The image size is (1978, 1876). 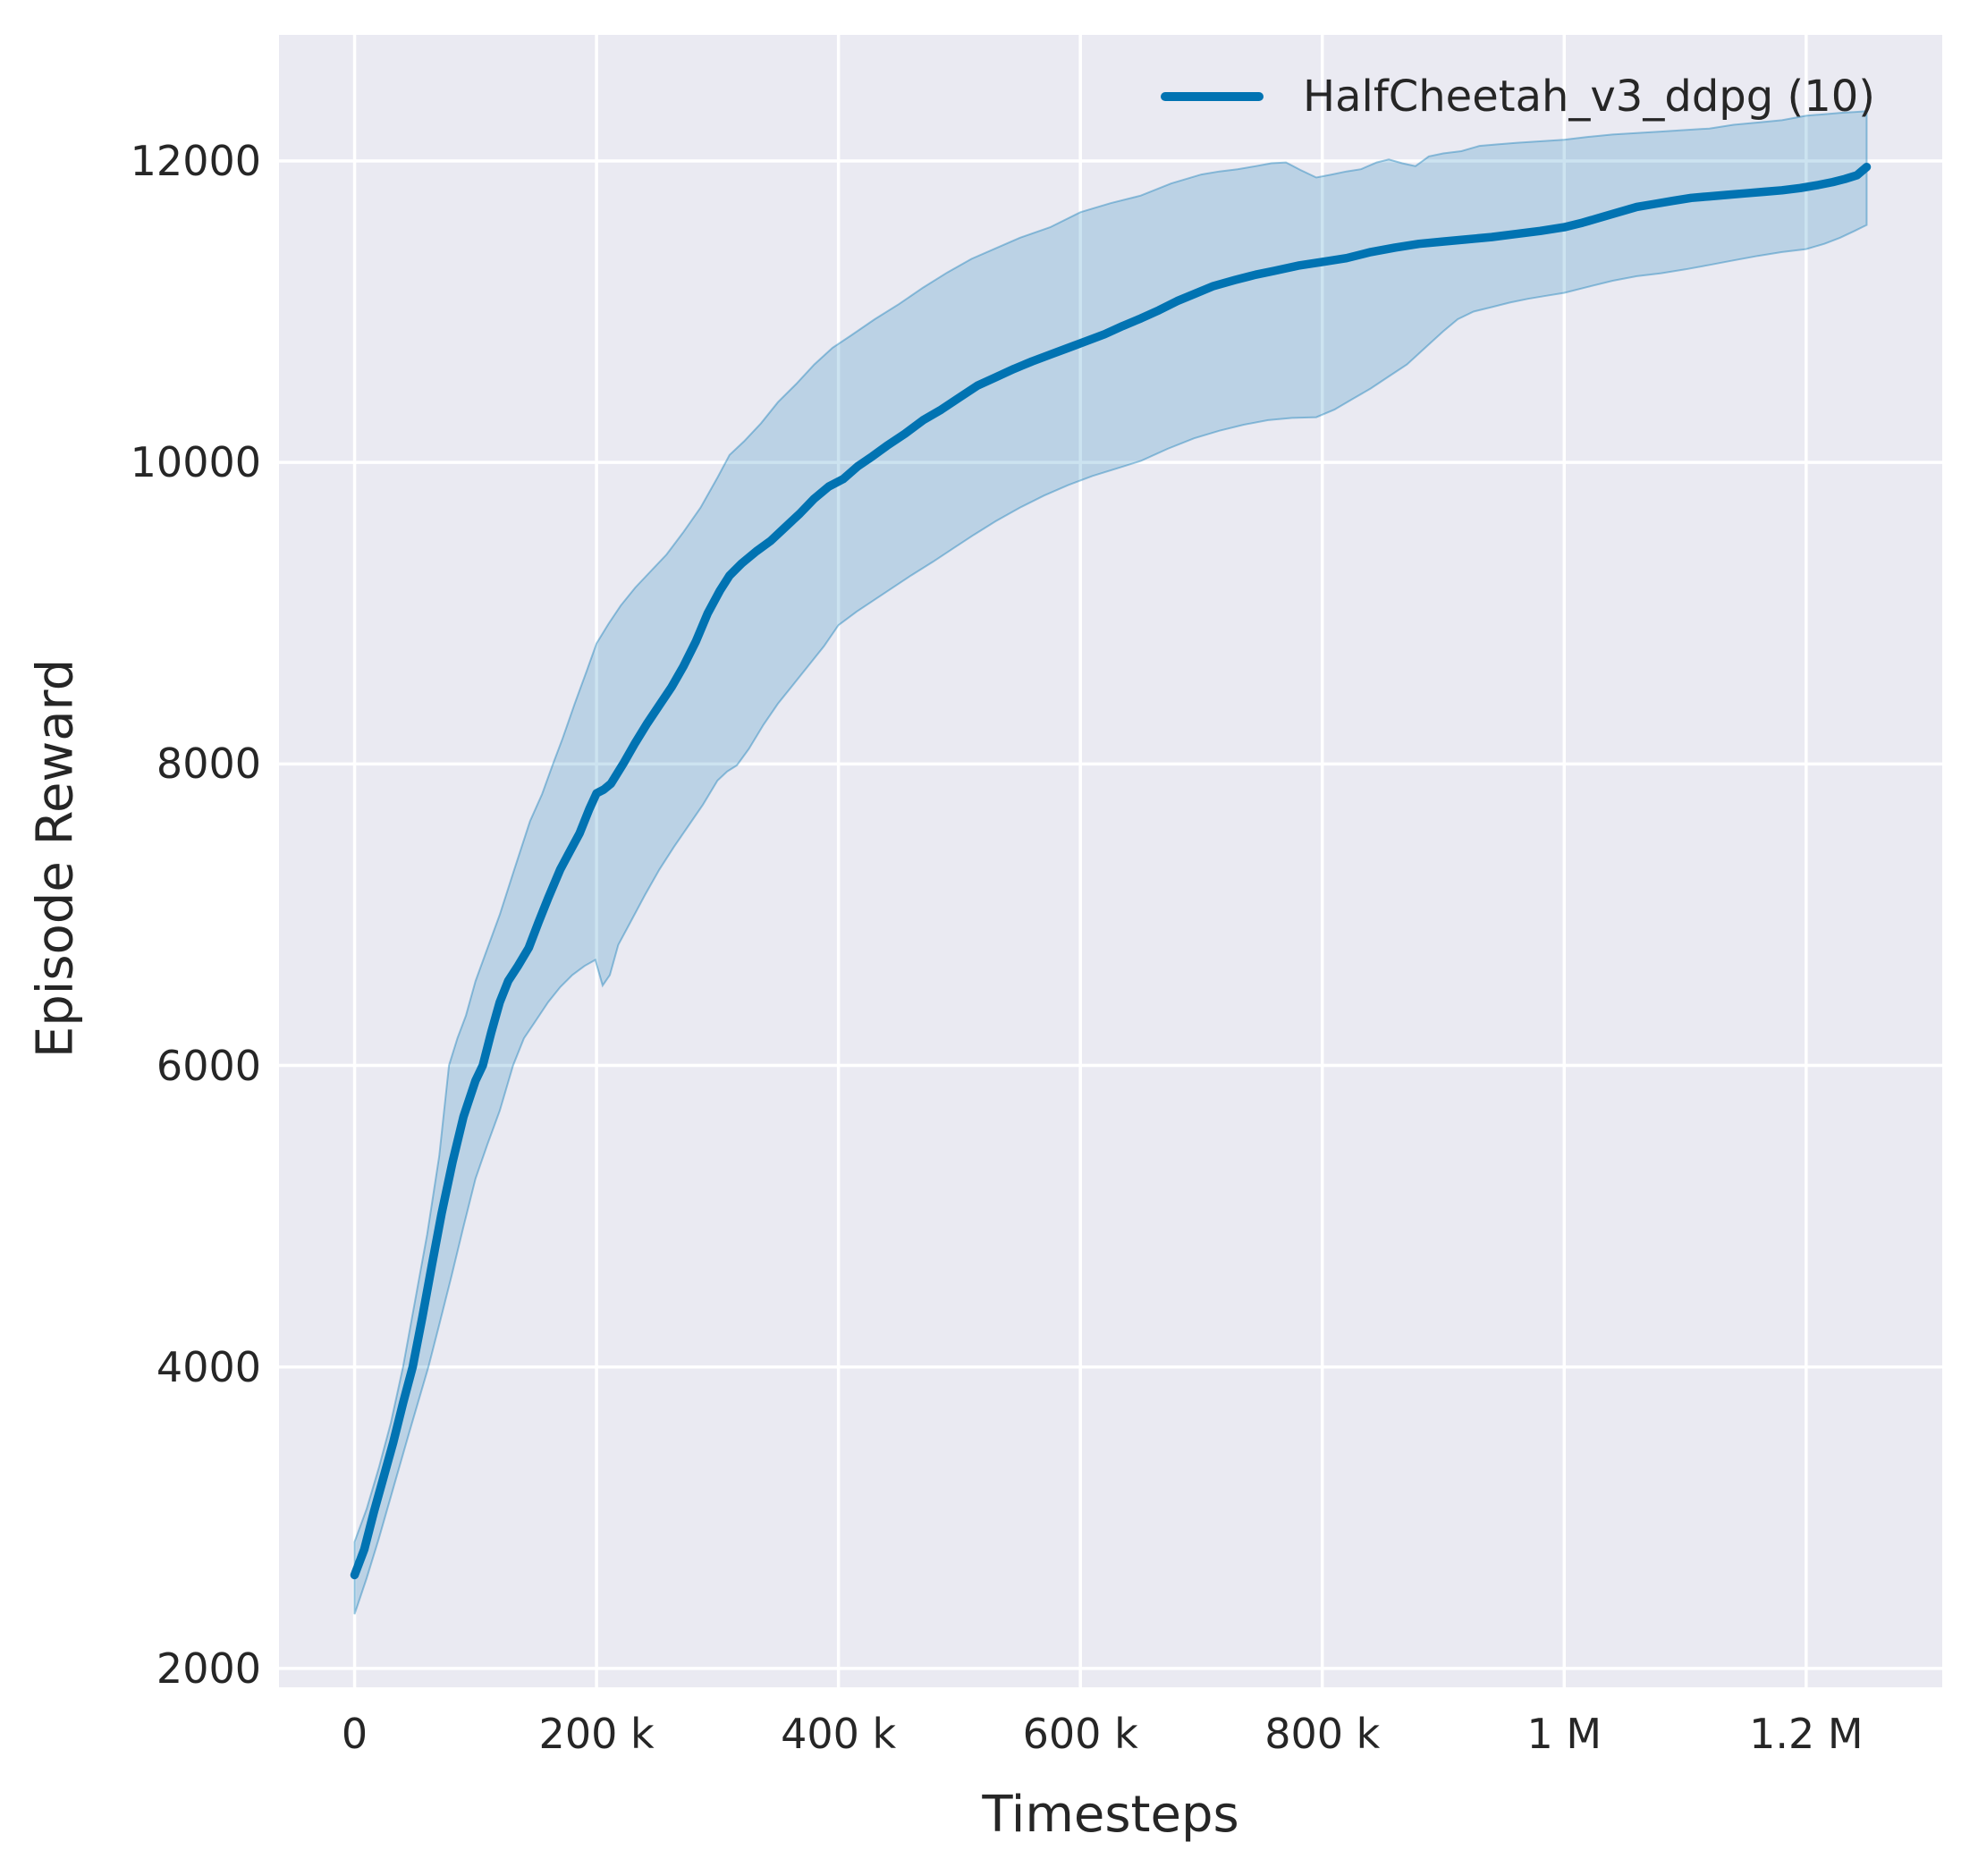 I want to click on x-axis-label: Timesteps, so click(x=1110, y=1815).